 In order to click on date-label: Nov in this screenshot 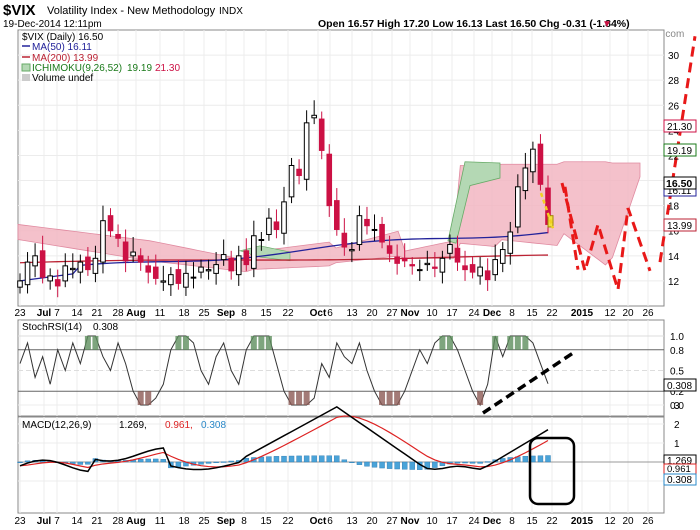, I will do `click(410, 313)`.